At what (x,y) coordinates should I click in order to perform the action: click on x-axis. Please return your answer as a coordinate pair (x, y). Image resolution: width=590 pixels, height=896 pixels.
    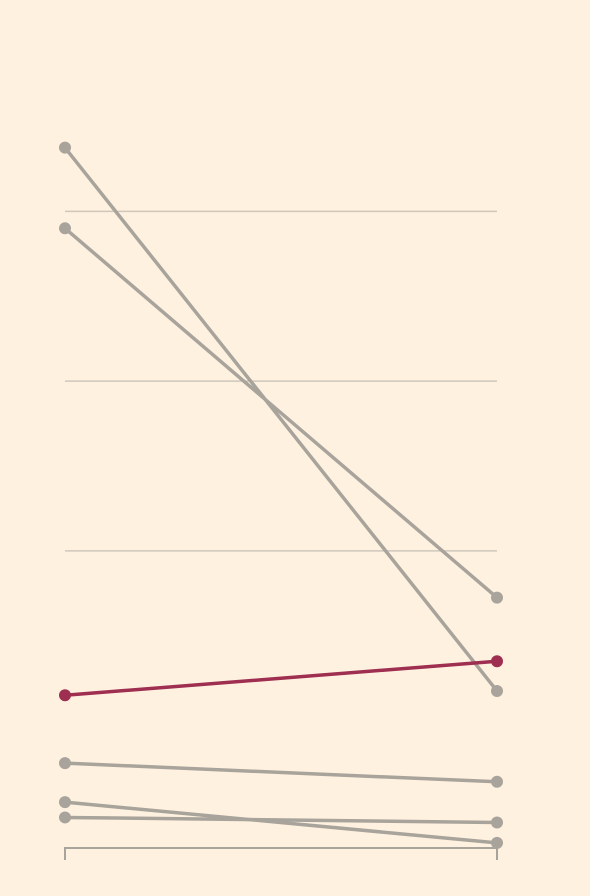
    Looking at the image, I should click on (281, 853).